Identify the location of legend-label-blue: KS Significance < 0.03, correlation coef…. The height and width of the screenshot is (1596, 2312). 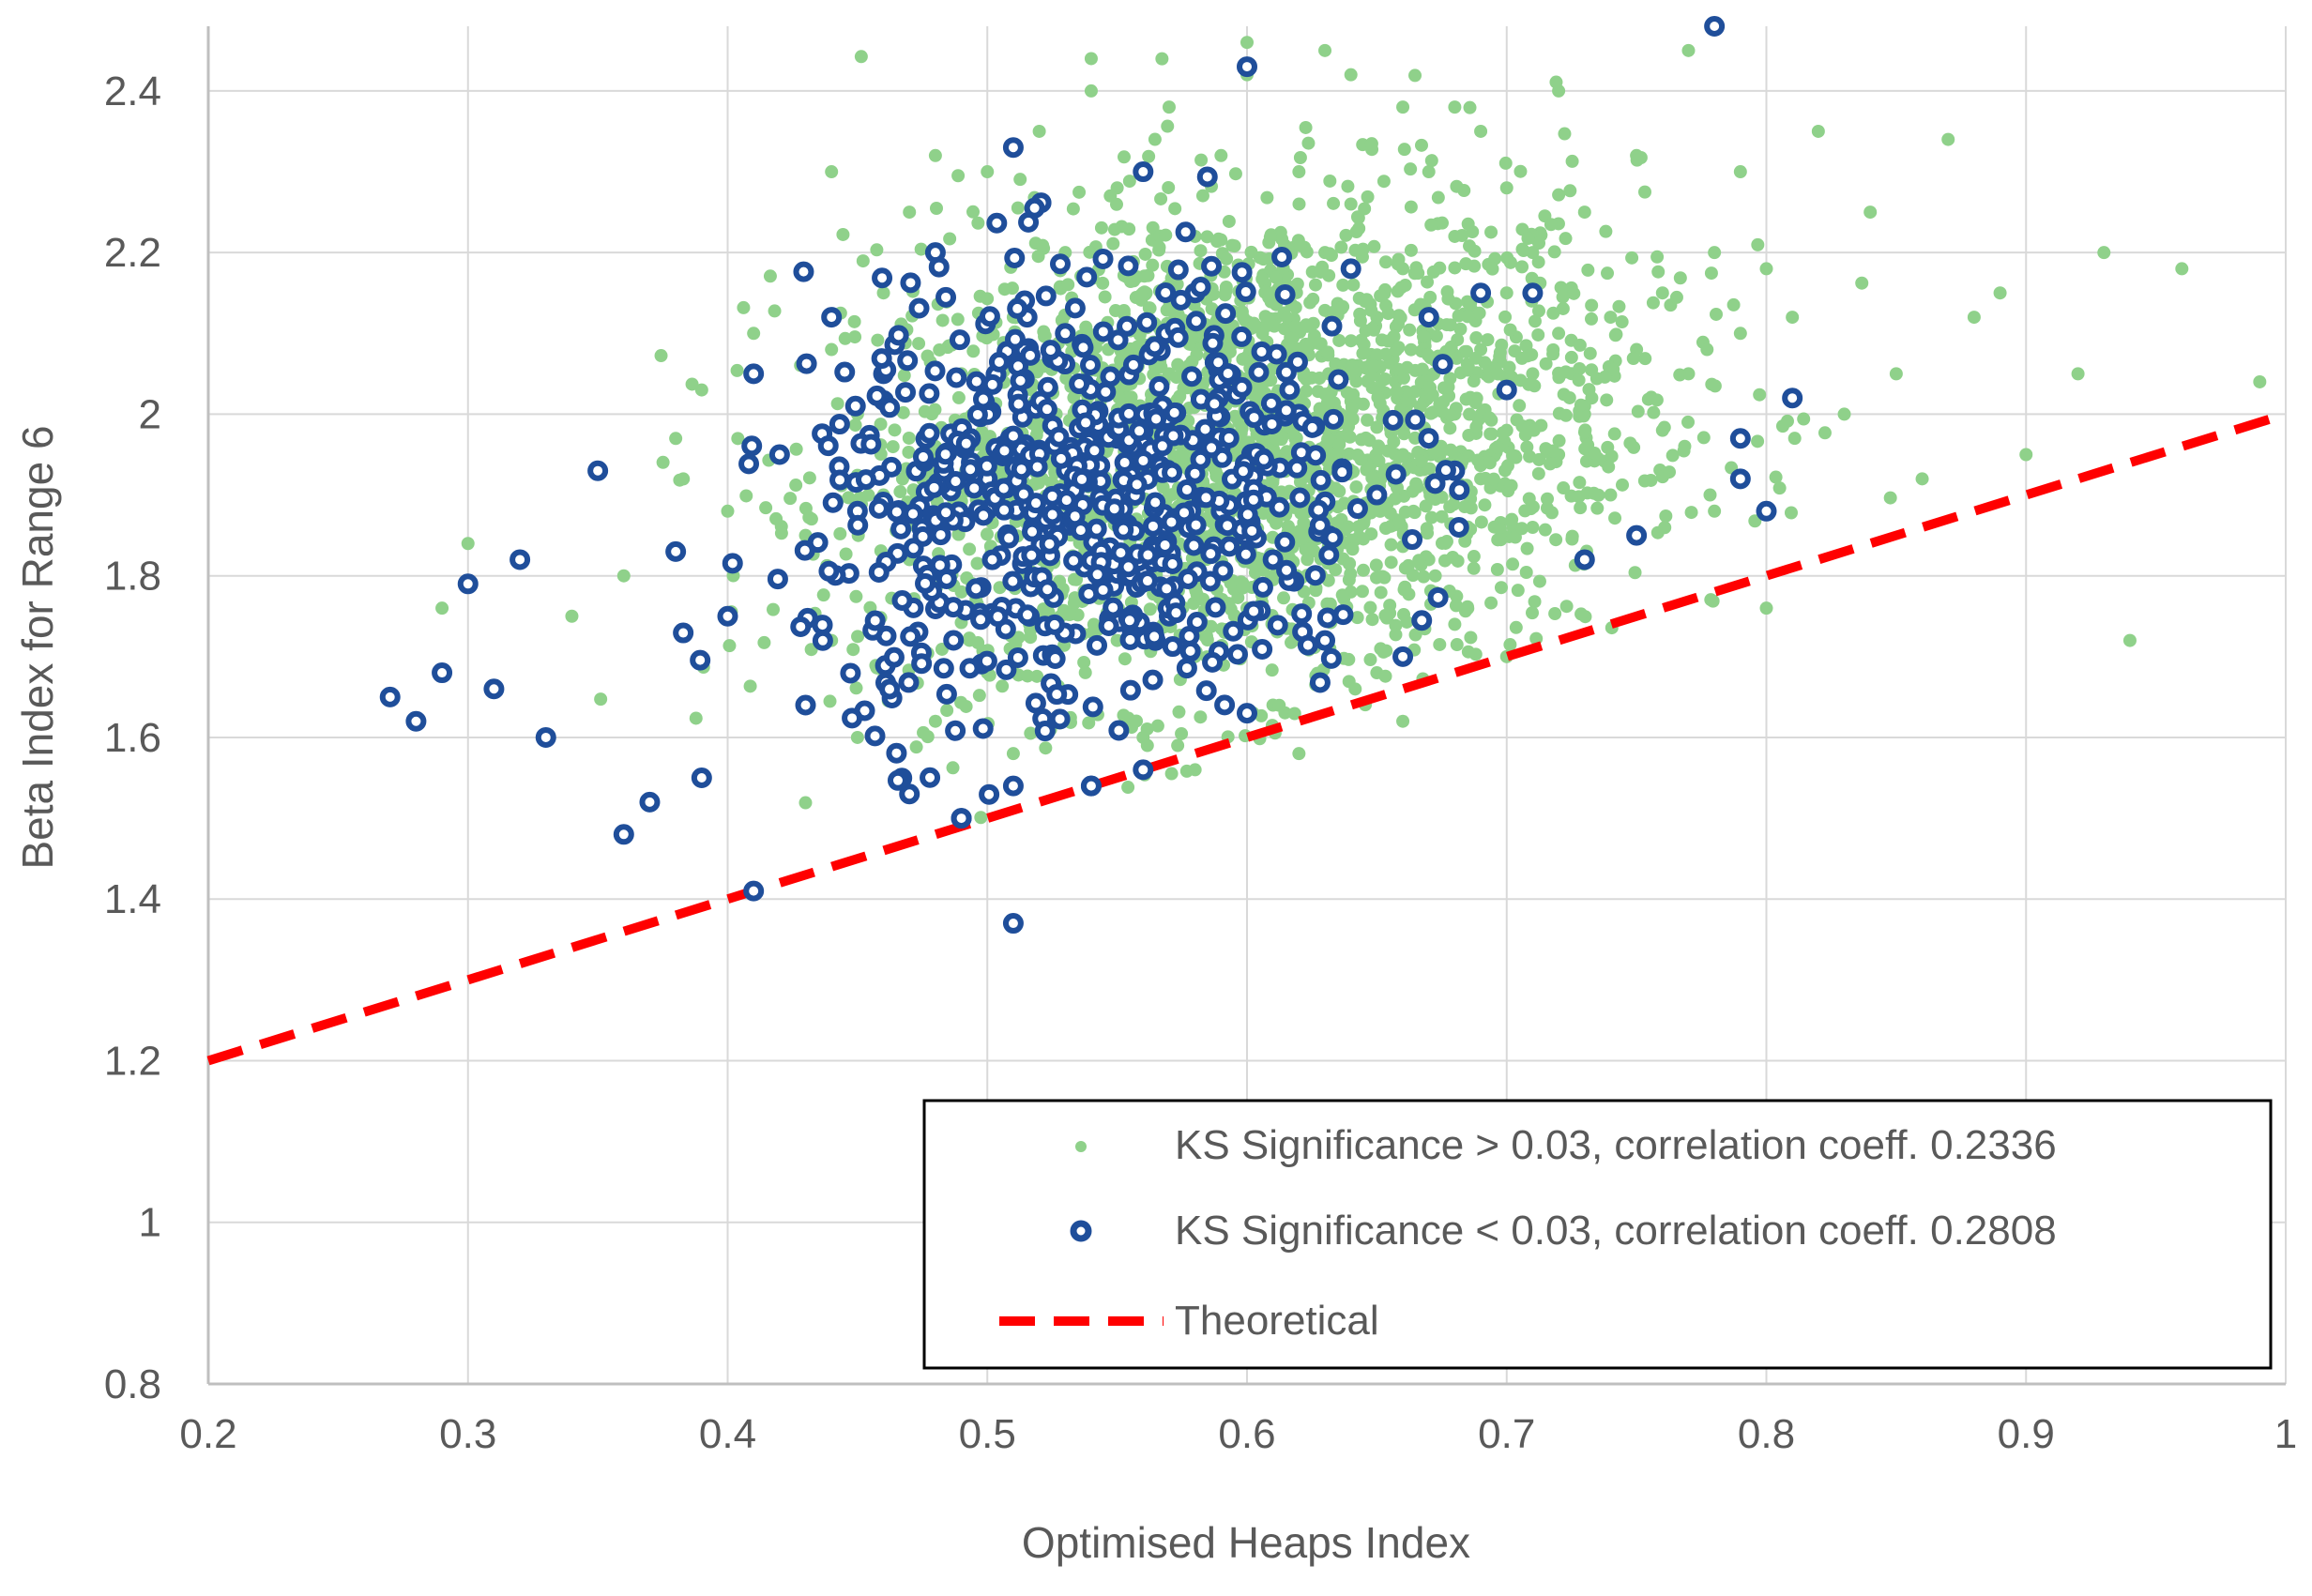
(1616, 1231).